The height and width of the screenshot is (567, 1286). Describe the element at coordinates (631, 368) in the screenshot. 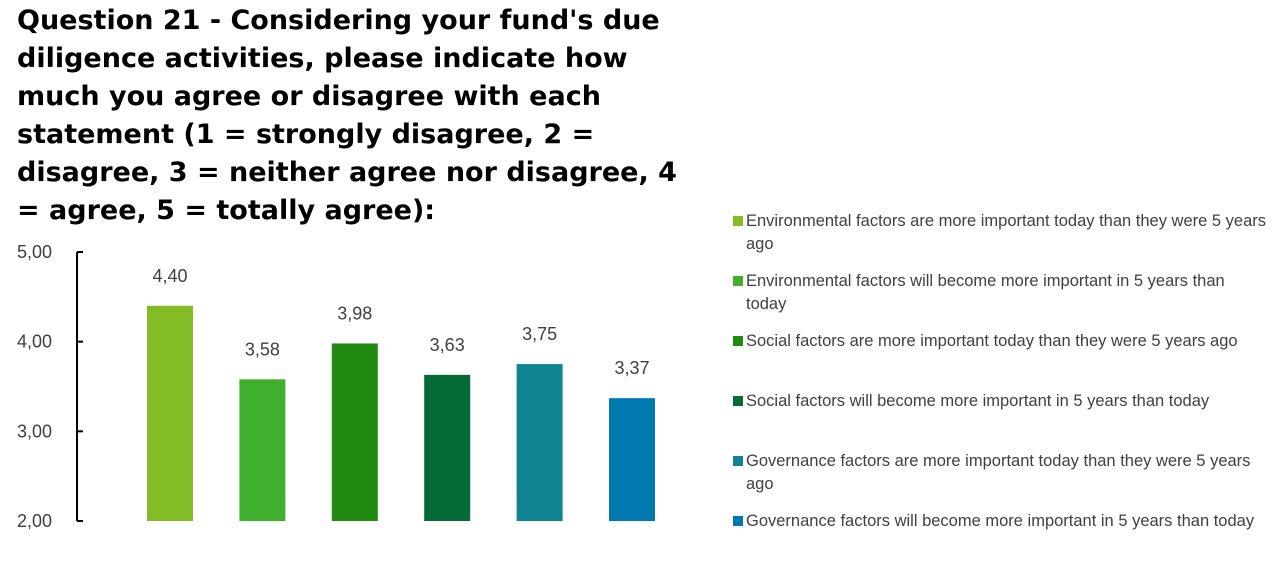

I see `data-label: 3,37` at that location.